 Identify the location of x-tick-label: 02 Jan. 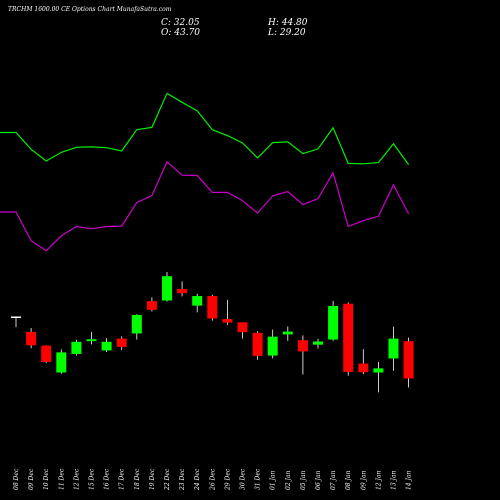
(288, 480).